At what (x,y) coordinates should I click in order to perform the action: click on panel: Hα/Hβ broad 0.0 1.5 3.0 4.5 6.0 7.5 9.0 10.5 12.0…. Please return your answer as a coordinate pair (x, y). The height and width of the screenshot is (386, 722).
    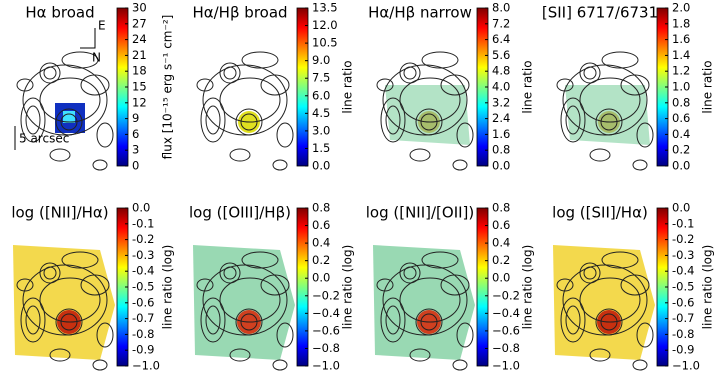
    Looking at the image, I should click on (273, 87).